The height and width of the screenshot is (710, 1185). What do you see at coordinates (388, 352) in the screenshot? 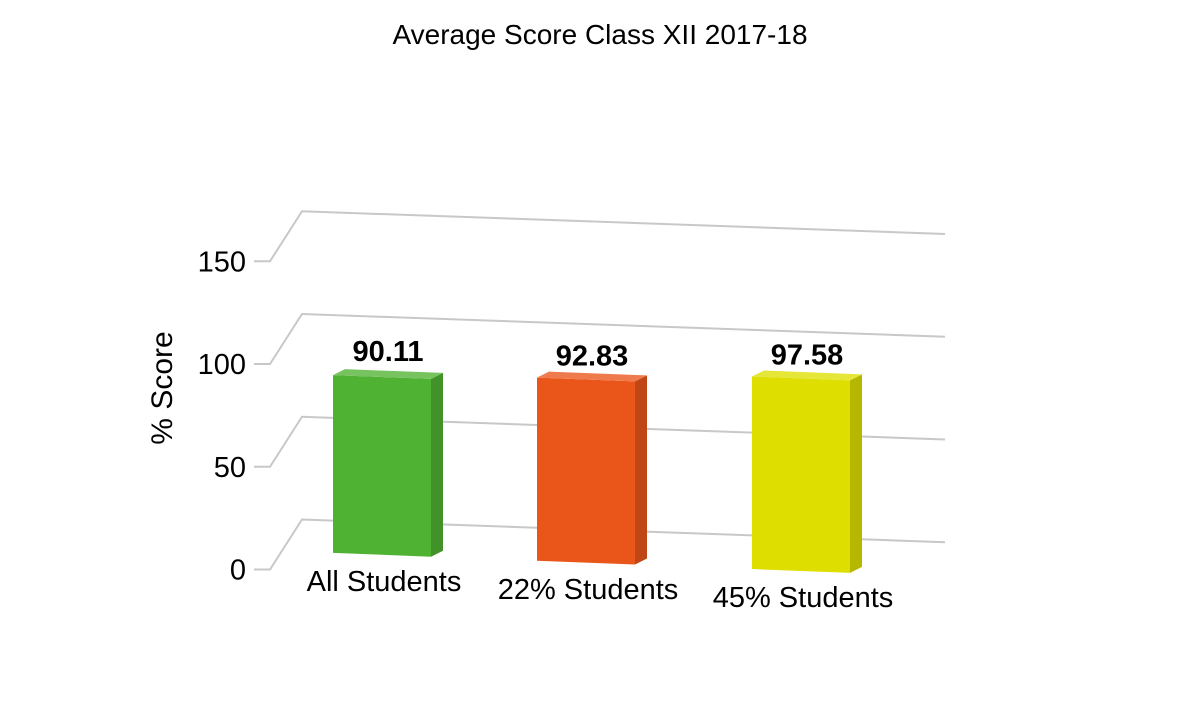
I see `data-label: 90.11` at bounding box center [388, 352].